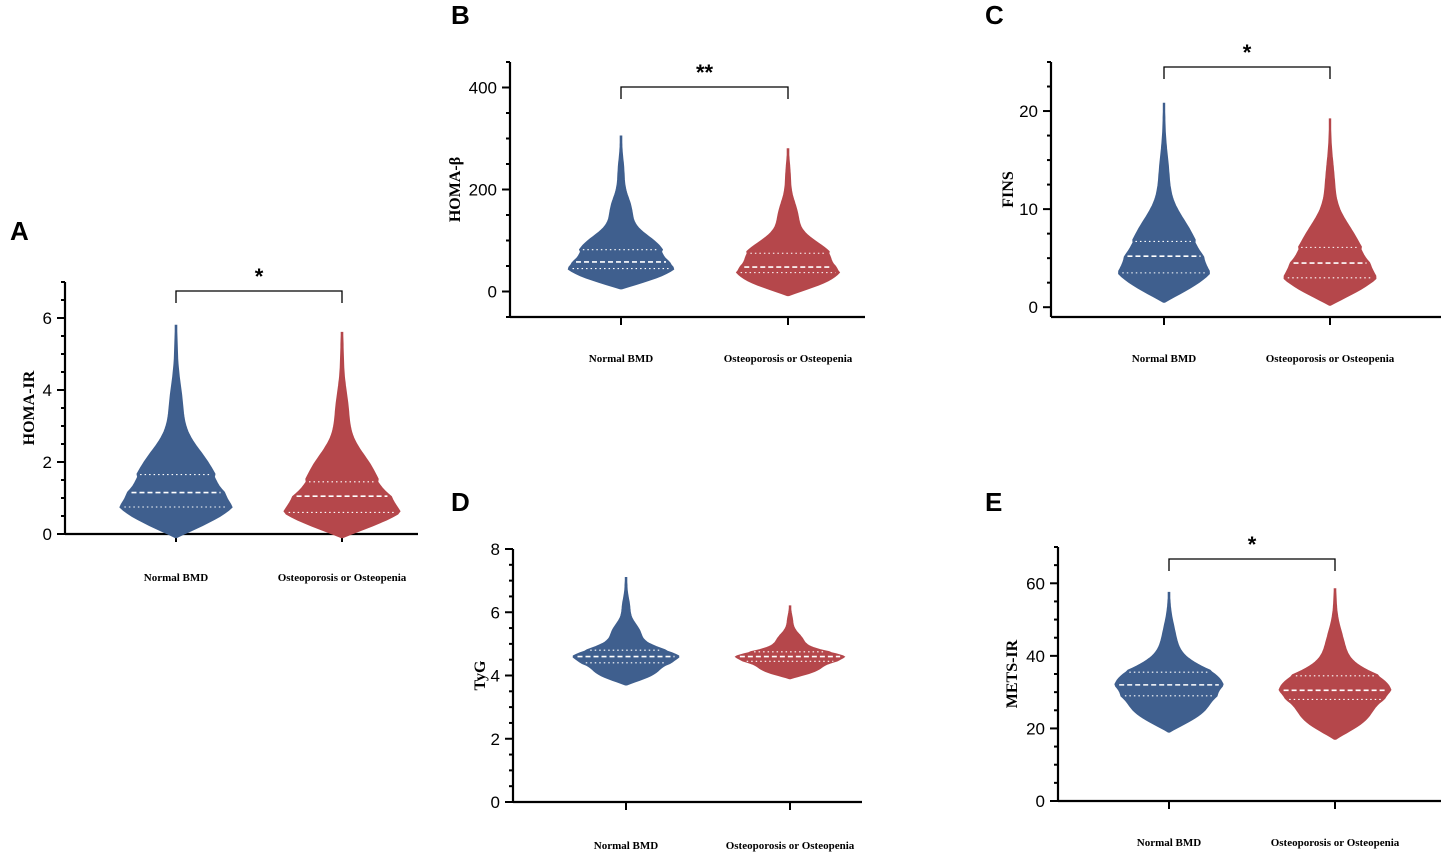 Image resolution: width=1451 pixels, height=855 pixels. Describe the element at coordinates (705, 72) in the screenshot. I see `significance-marker: **` at that location.